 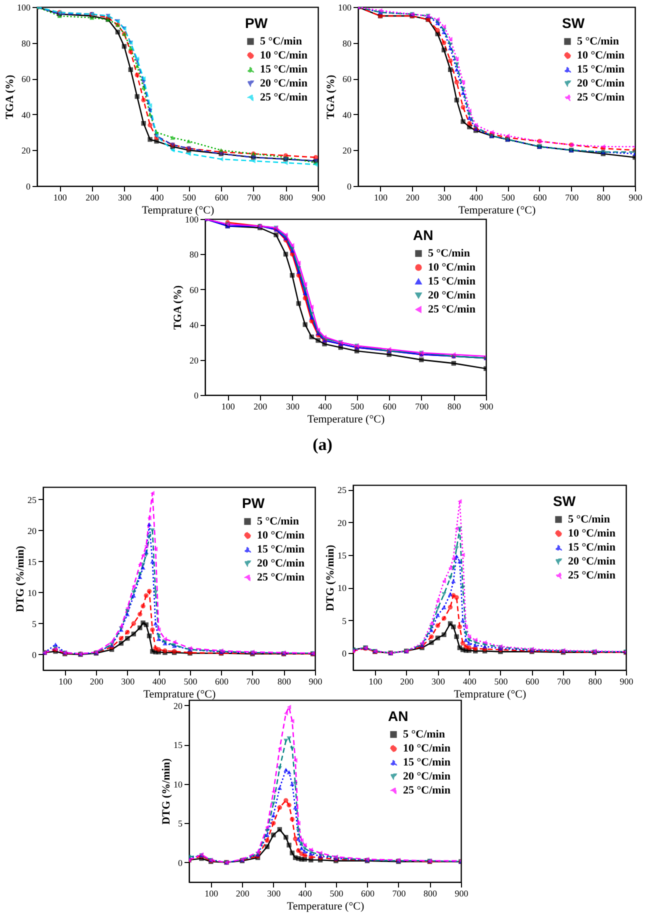 What do you see at coordinates (330, 578) in the screenshot?
I see `y-axis-title: DTG (%/min)` at bounding box center [330, 578].